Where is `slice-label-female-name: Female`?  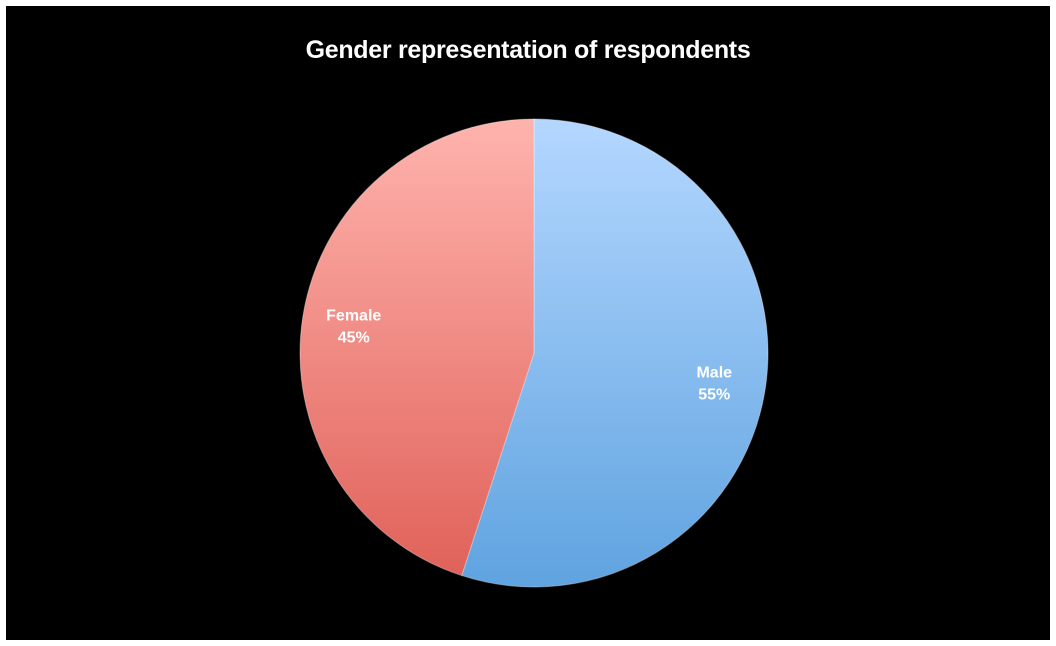 slice-label-female-name: Female is located at coordinates (353, 315).